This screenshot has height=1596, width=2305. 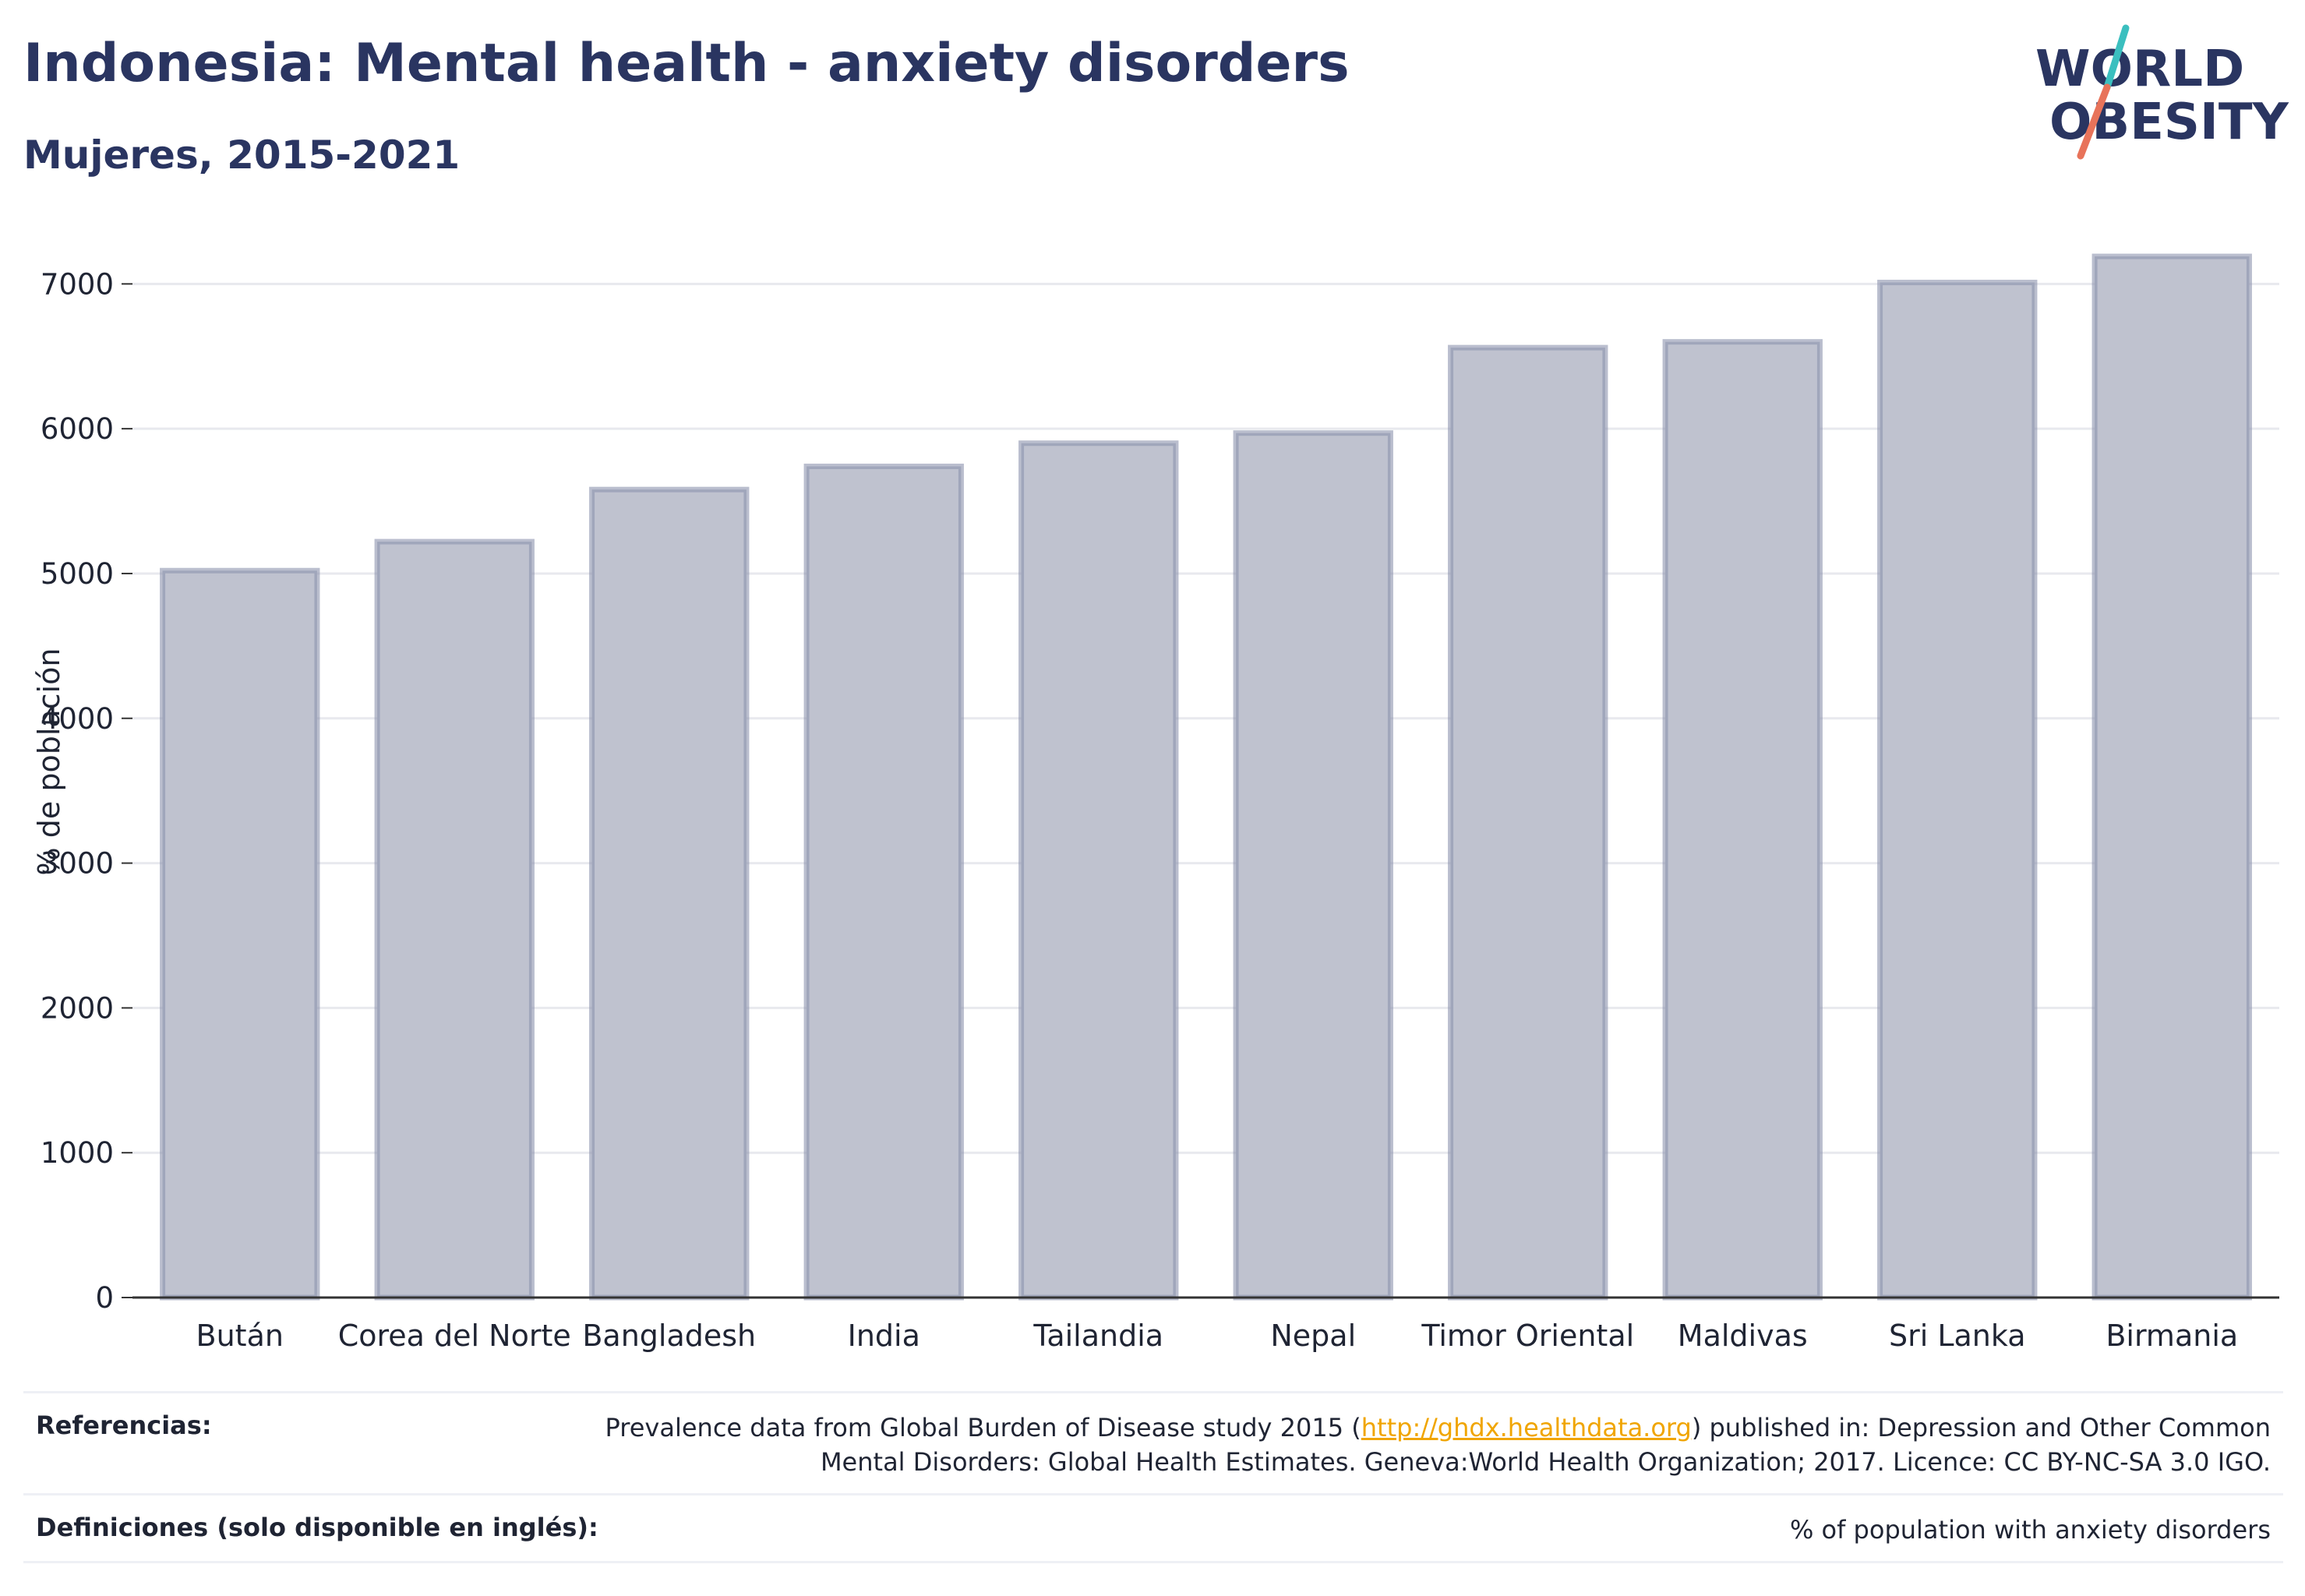 What do you see at coordinates (2094, 121) in the screenshot?
I see `logo-slash-bottom` at bounding box center [2094, 121].